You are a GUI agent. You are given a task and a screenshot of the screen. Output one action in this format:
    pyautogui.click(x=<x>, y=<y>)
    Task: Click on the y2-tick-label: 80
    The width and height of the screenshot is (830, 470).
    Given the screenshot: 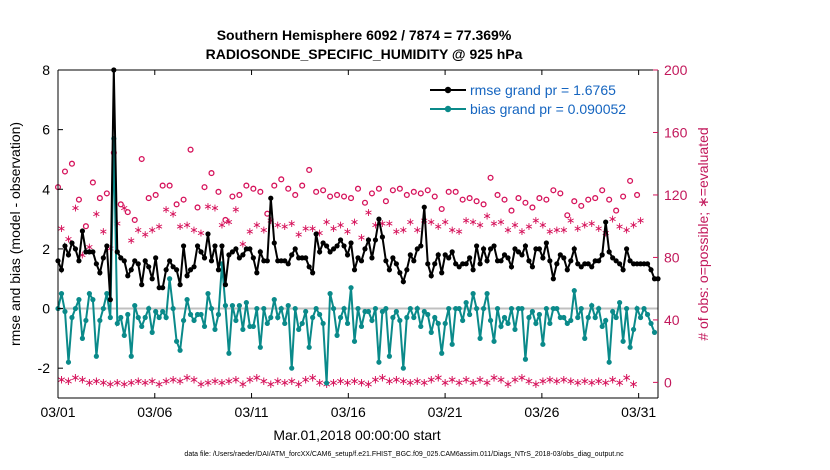 What is the action you would take?
    pyautogui.click(x=672, y=257)
    